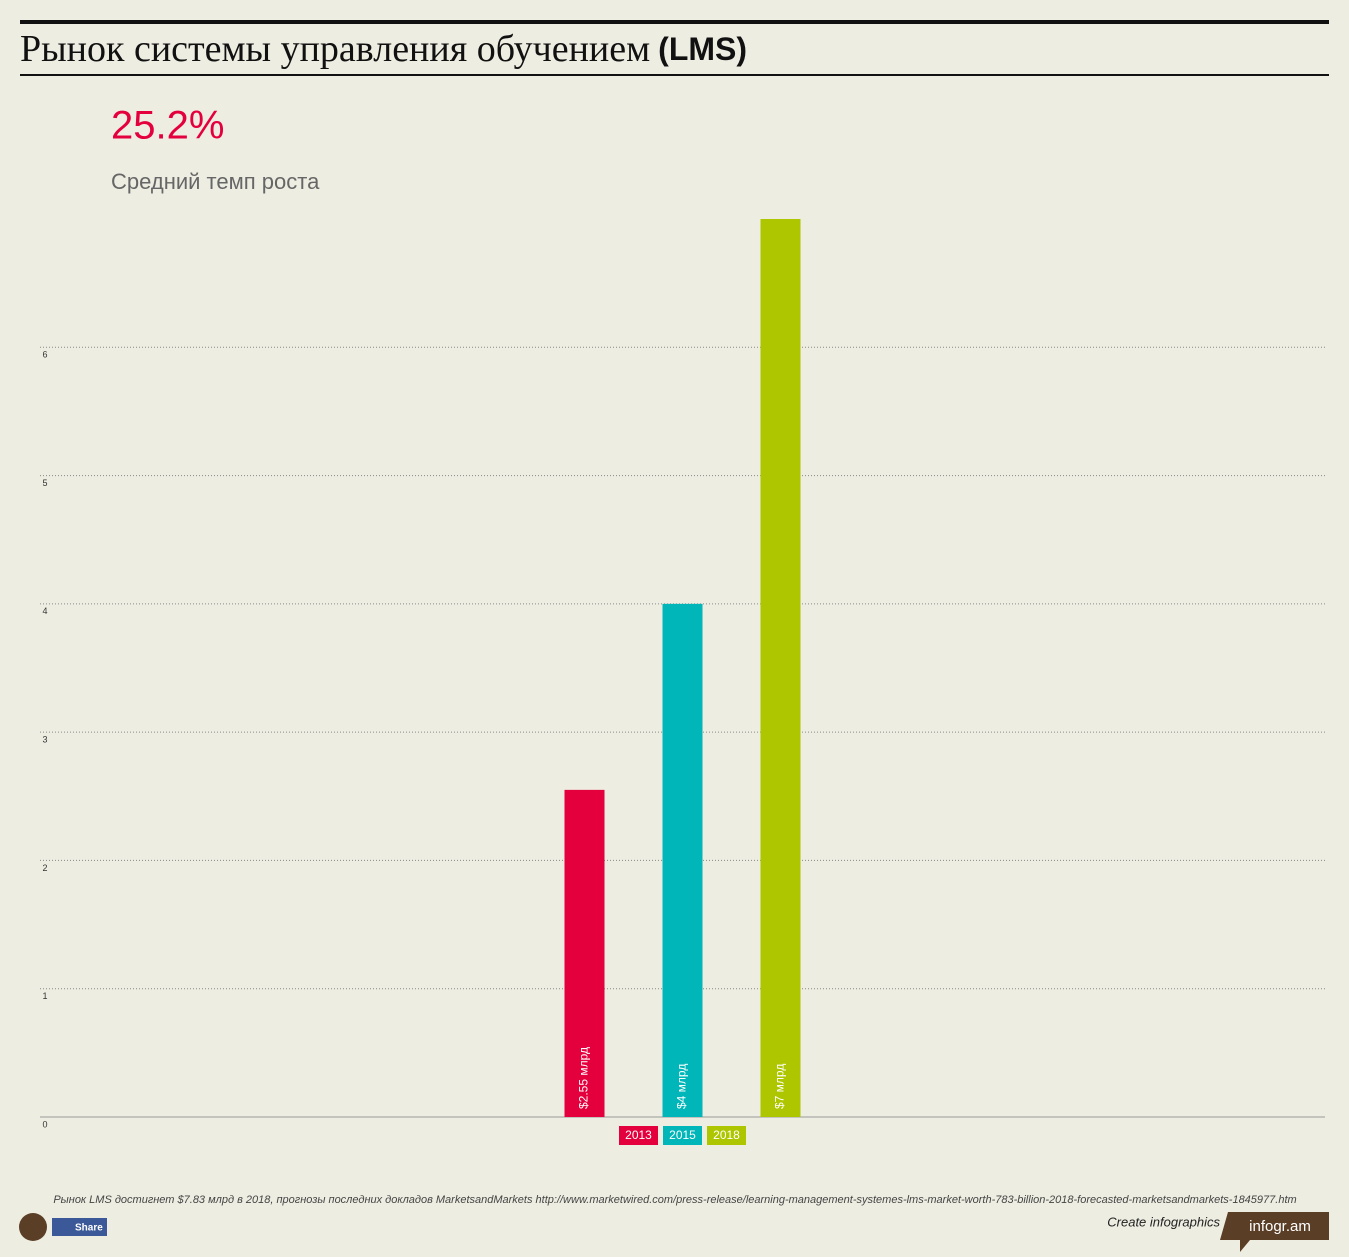 Image resolution: width=1349 pixels, height=1257 pixels. I want to click on share-button, so click(79, 1227).